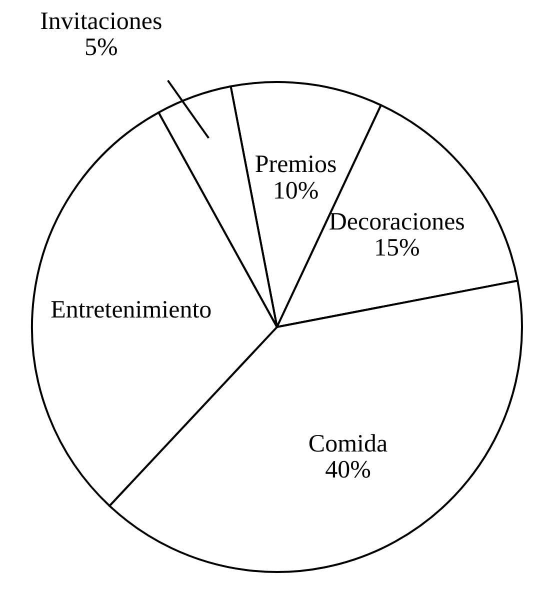  I want to click on data-label: 5%, so click(101, 48).